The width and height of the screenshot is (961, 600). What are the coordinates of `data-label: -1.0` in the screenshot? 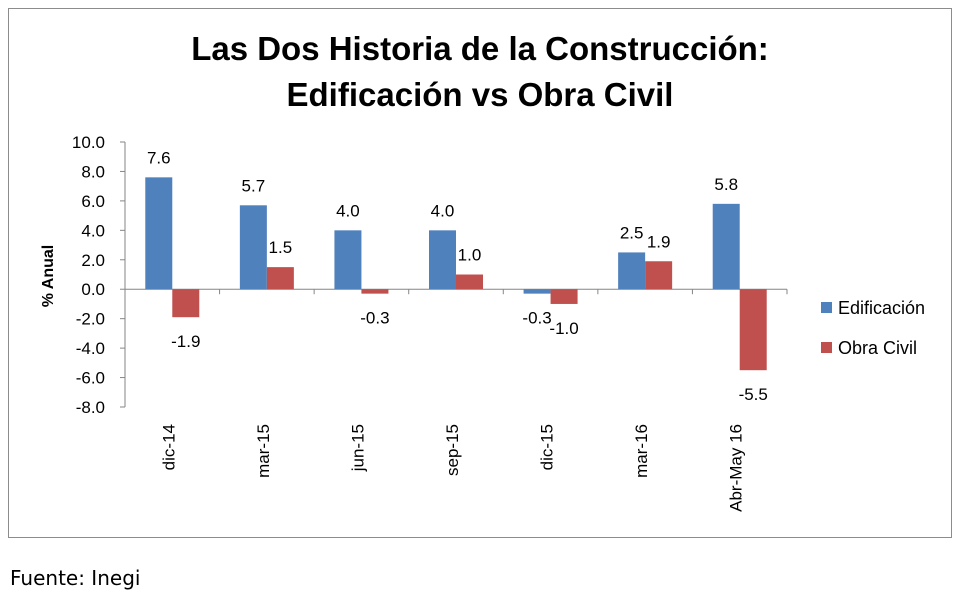 It's located at (563, 328).